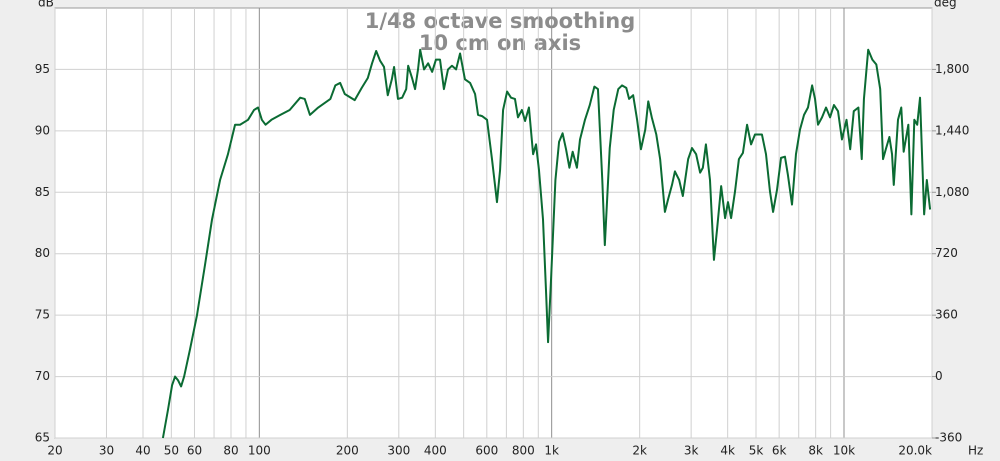 This screenshot has width=1000, height=461. I want to click on y2-tick-label: 1,080, so click(952, 192).